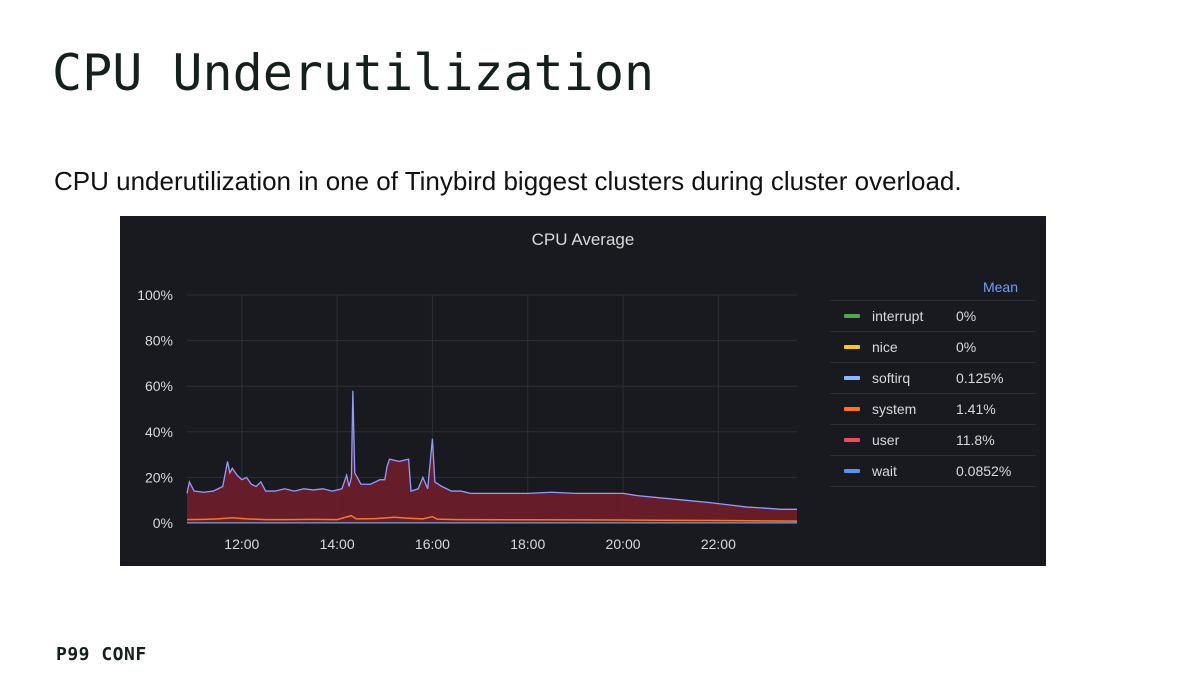 This screenshot has height=675, width=1200. Describe the element at coordinates (583, 239) in the screenshot. I see `chart-title: CPU Average` at that location.